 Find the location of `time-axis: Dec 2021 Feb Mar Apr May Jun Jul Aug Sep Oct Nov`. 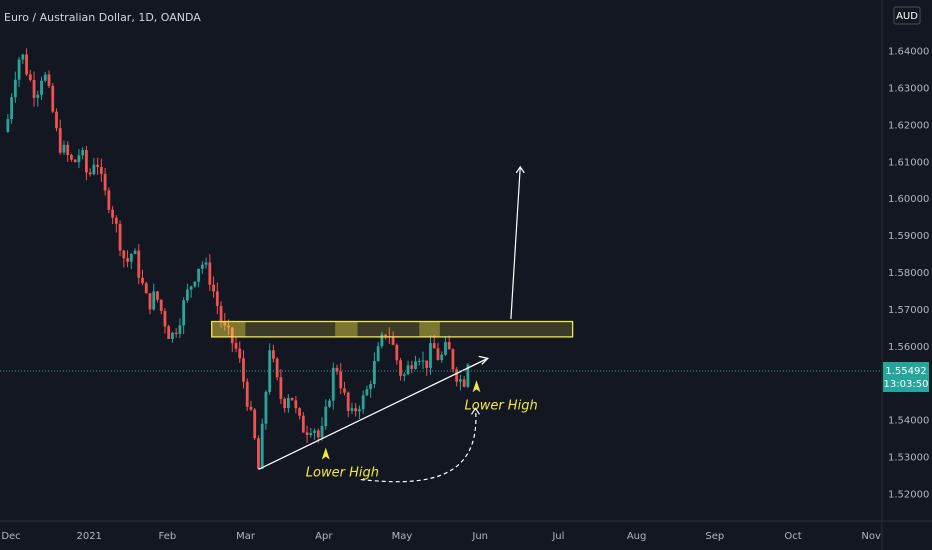

time-axis: Dec 2021 Feb Mar Apr May Jun Jul Aug Sep Oct Nov is located at coordinates (441, 536).